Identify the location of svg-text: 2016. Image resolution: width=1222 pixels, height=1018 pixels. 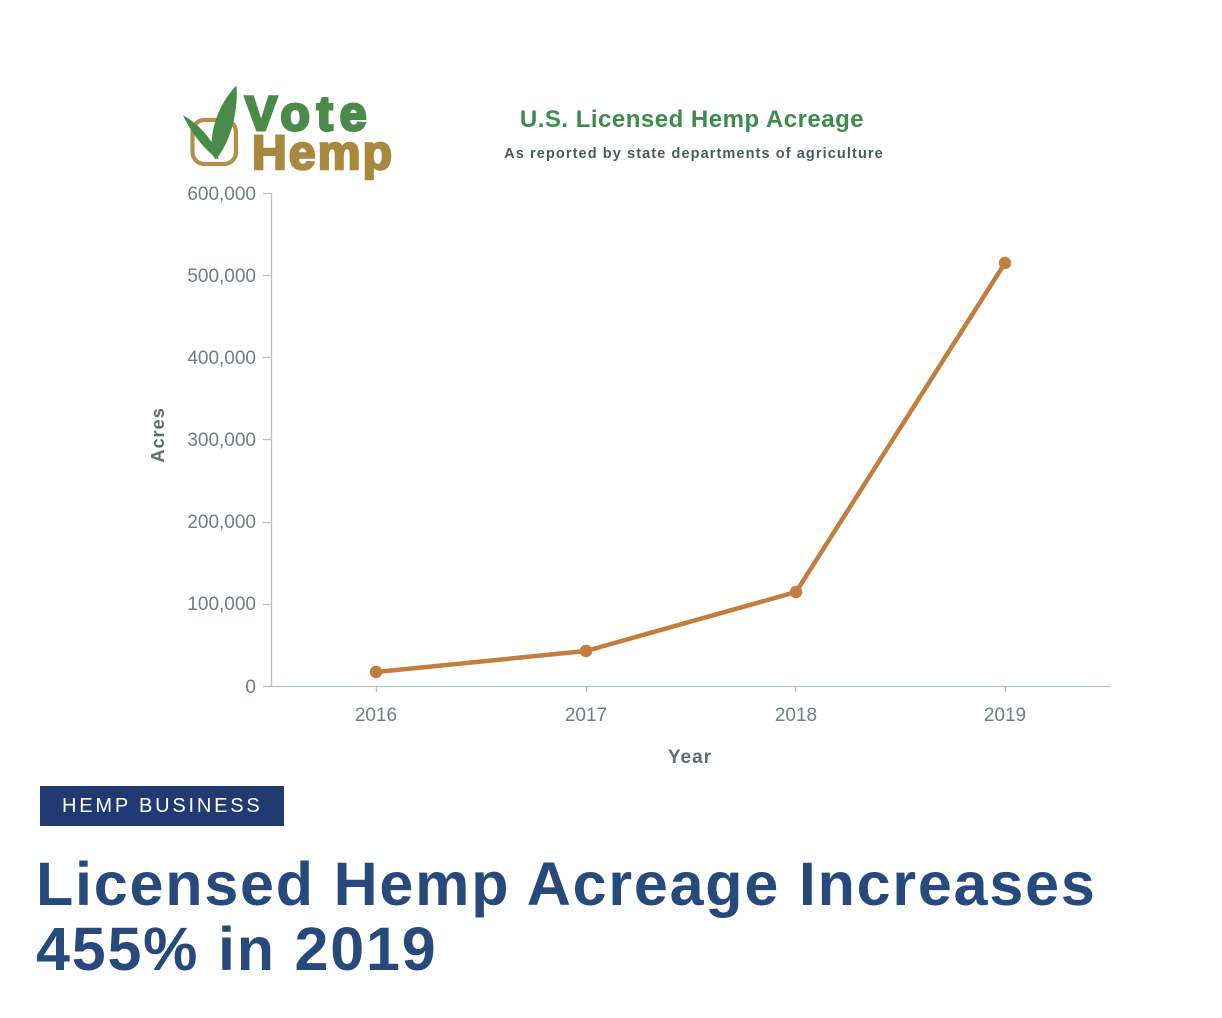
(376, 715).